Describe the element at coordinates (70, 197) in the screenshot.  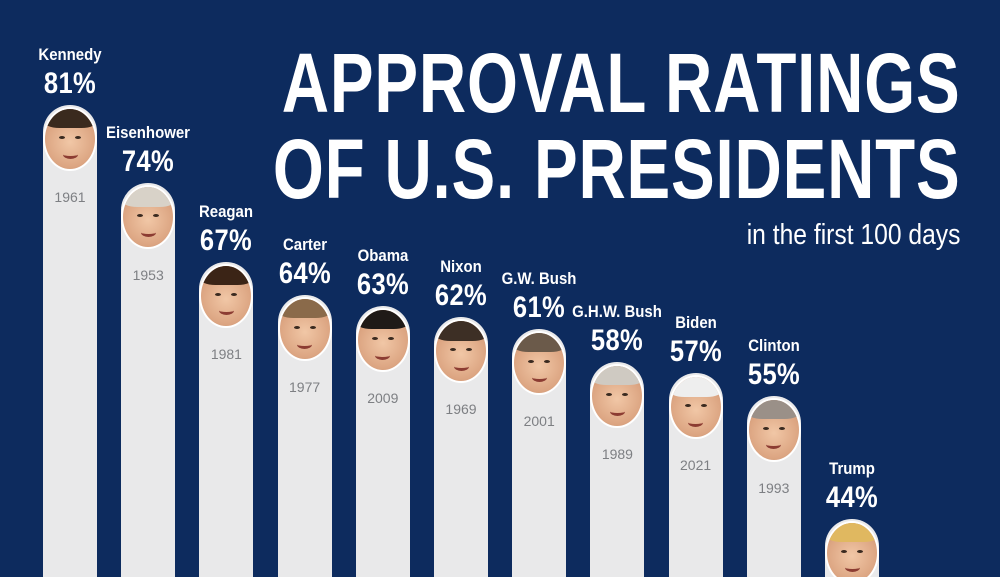
I see `year-label-kennedy: 1961` at that location.